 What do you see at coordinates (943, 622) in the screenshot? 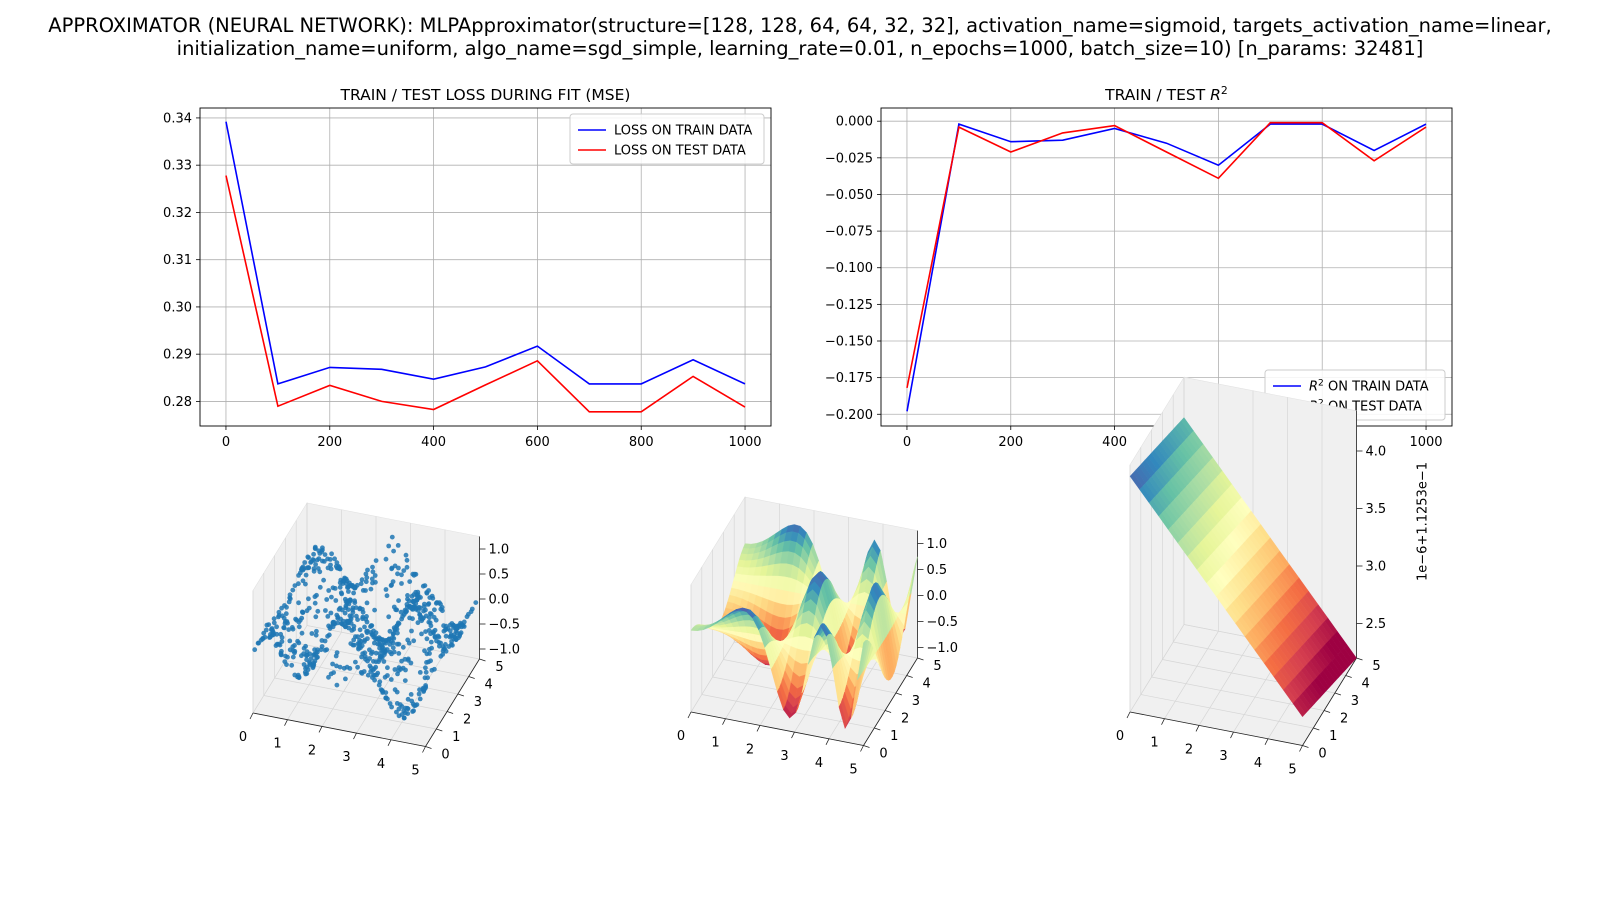
I see `z-tick-label: −0.5` at bounding box center [943, 622].